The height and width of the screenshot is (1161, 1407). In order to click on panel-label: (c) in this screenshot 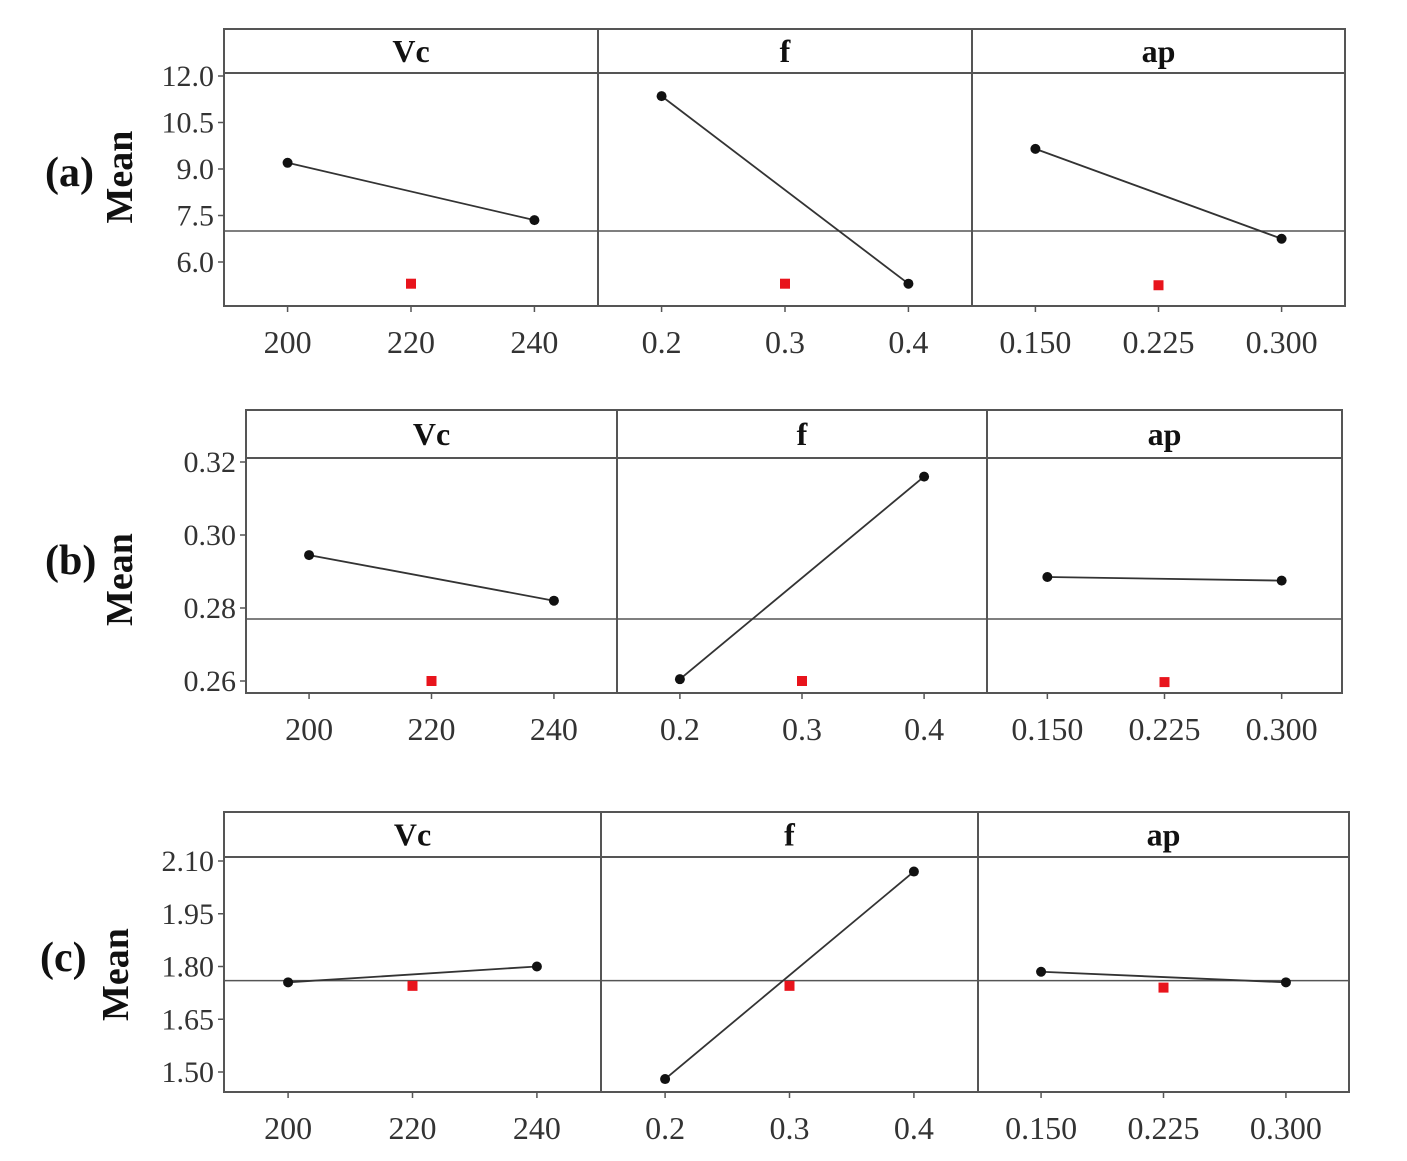, I will do `click(63, 958)`.